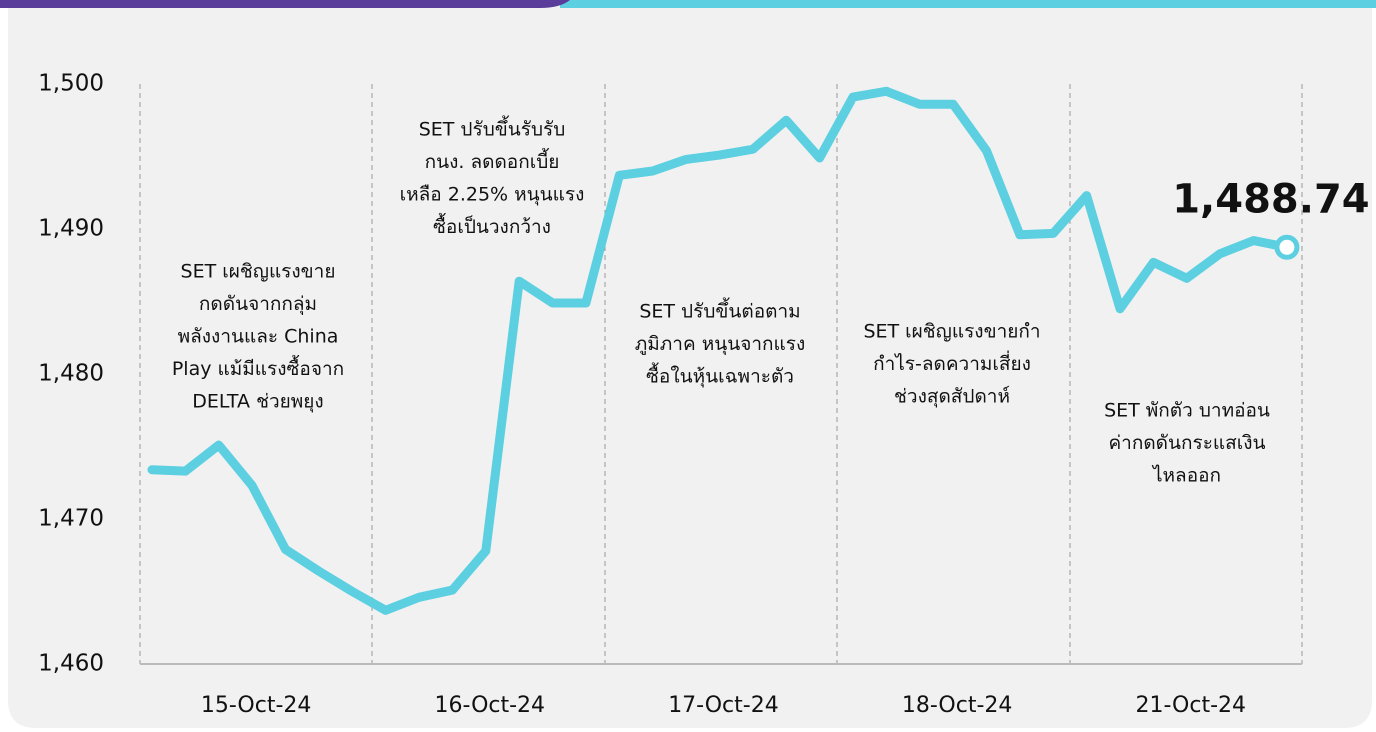 The image size is (1376, 732). I want to click on annotation: SET ปรับขึ้นต่อตาม, so click(719, 310).